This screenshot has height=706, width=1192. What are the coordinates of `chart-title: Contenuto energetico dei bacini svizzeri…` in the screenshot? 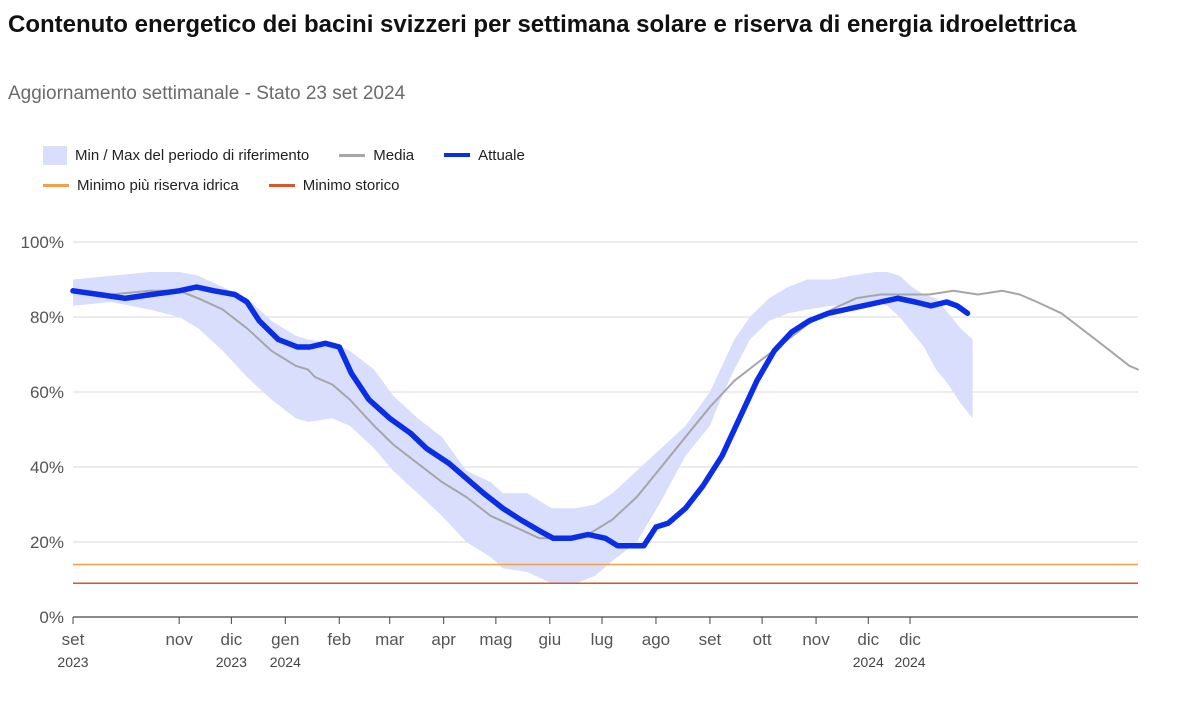 It's located at (542, 24).